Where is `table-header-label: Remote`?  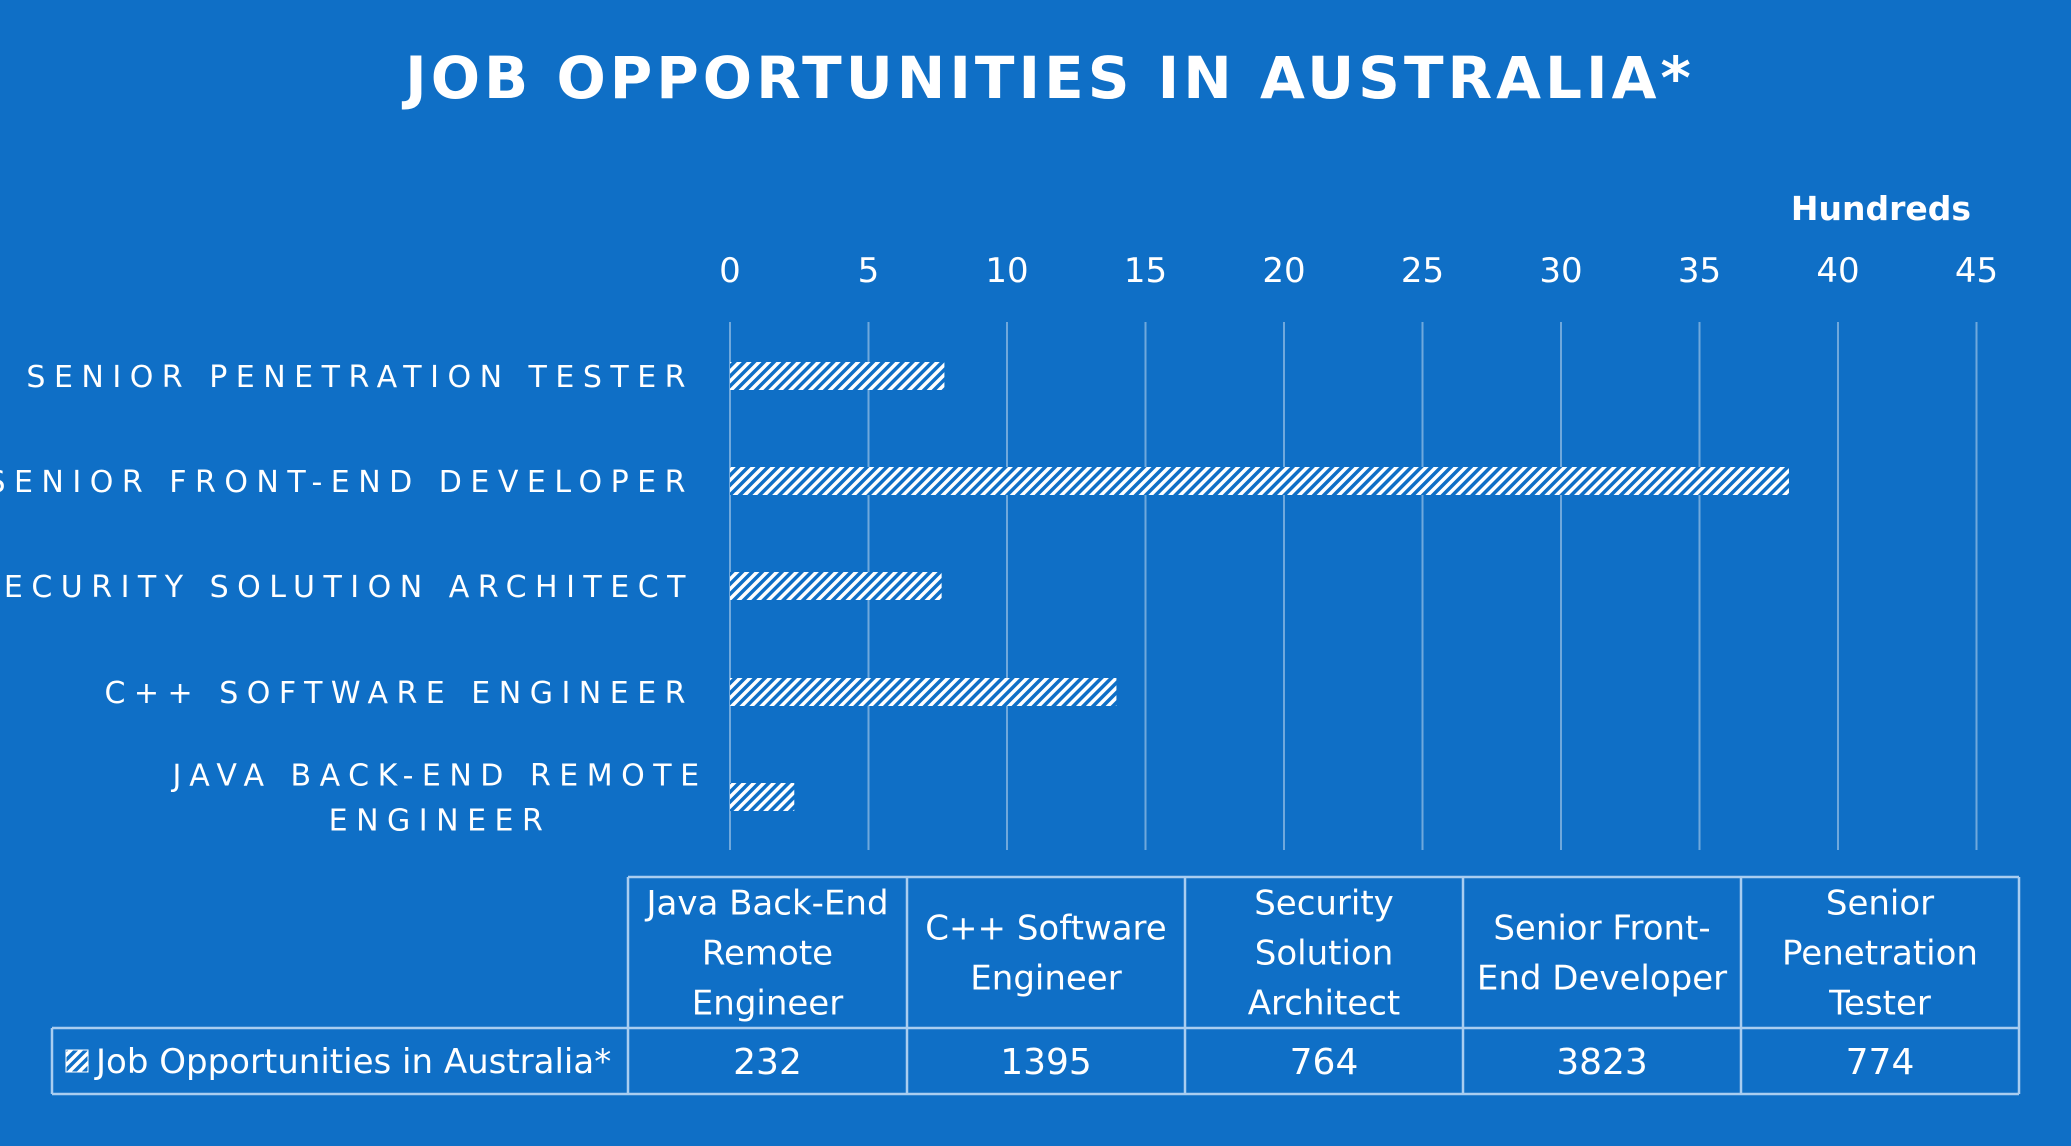
table-header-label: Remote is located at coordinates (767, 954).